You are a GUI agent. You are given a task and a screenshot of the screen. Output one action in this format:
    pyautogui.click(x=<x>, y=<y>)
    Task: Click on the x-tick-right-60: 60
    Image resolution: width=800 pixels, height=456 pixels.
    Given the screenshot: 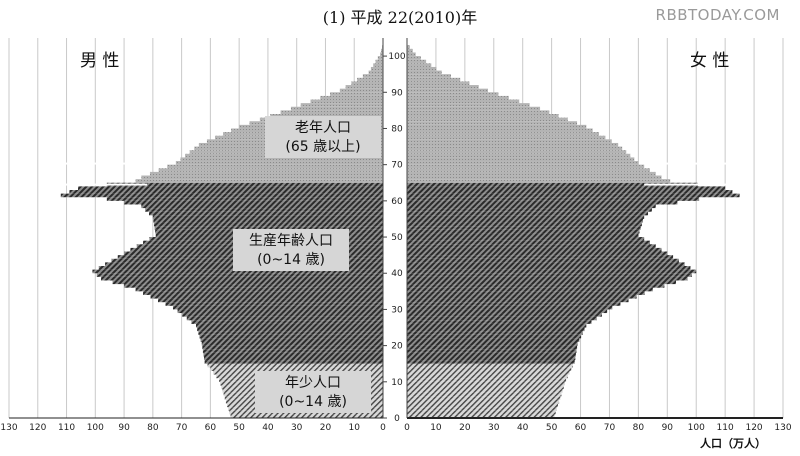 What is the action you would take?
    pyautogui.click(x=581, y=428)
    